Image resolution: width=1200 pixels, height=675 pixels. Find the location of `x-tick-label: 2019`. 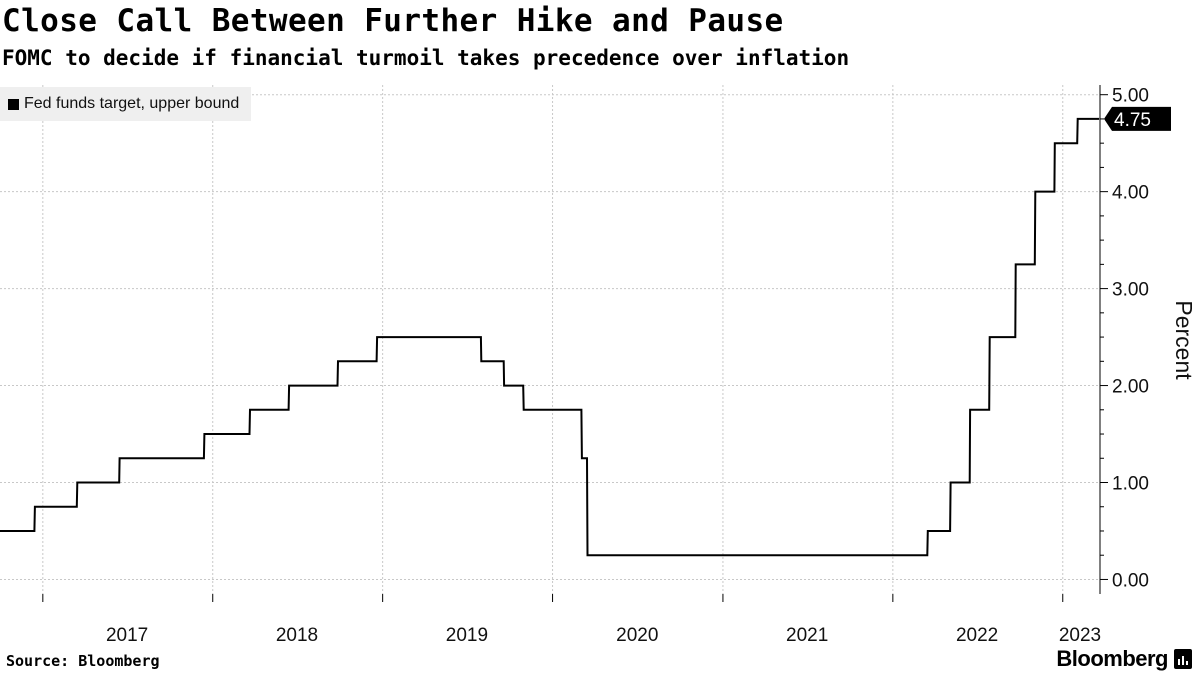

x-tick-label: 2019 is located at coordinates (467, 635).